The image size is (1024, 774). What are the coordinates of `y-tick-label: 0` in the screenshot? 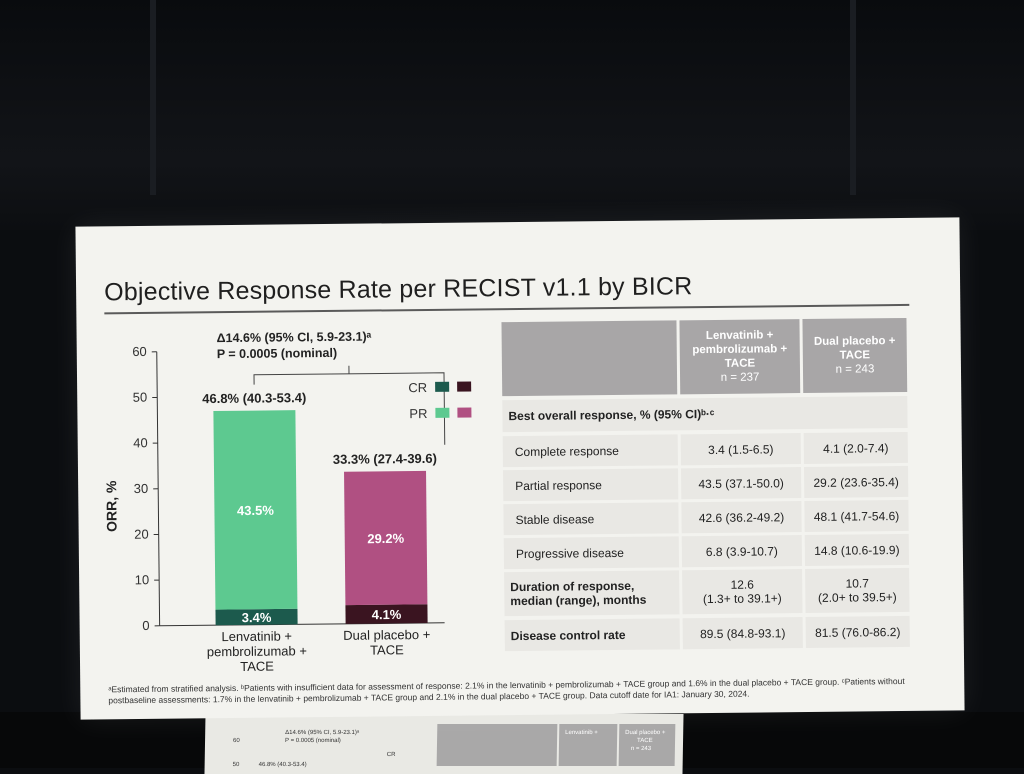 It's located at (145, 625).